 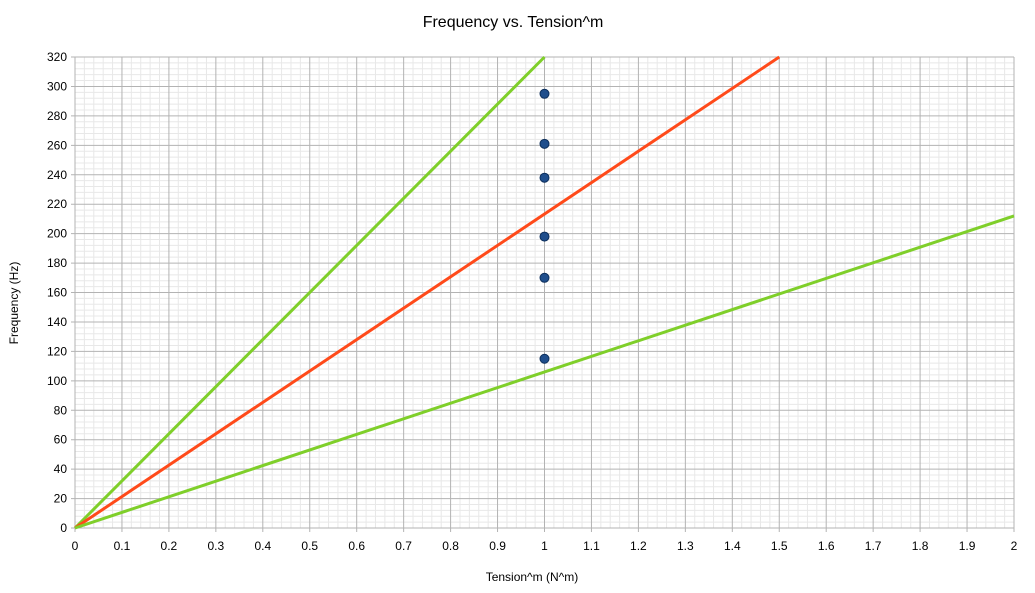 What do you see at coordinates (1014, 546) in the screenshot?
I see `x-tick-label: 2` at bounding box center [1014, 546].